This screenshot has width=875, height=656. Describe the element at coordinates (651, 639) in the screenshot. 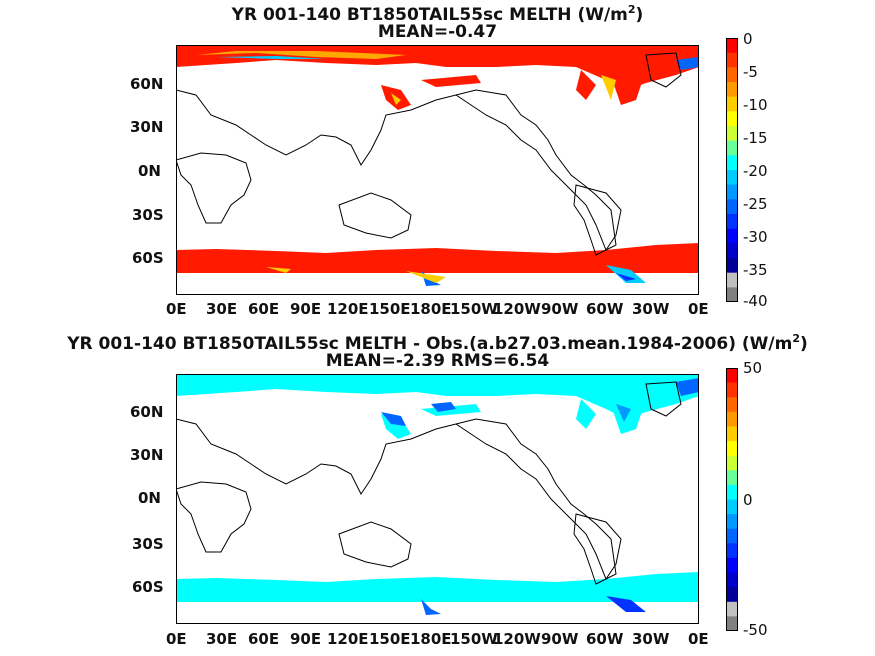

I see `panel2-lon-30w: 30W` at that location.